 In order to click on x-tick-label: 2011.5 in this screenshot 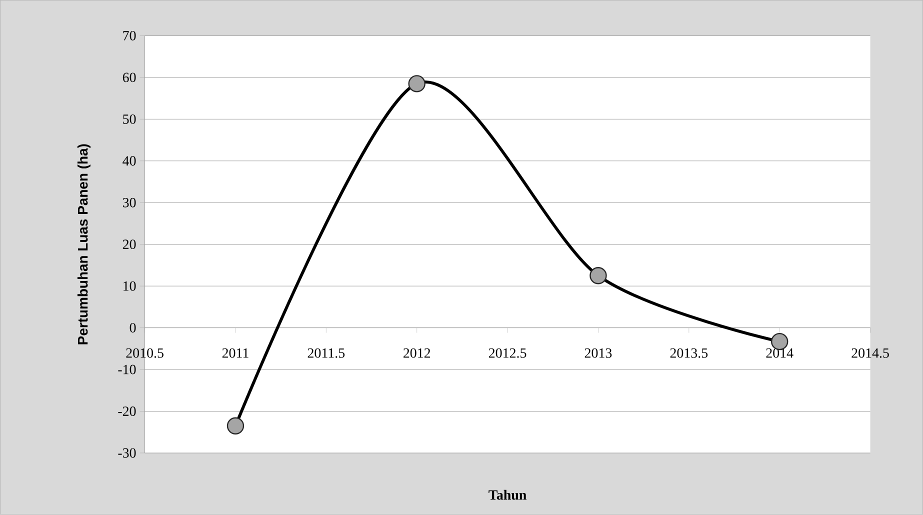, I will do `click(326, 353)`.